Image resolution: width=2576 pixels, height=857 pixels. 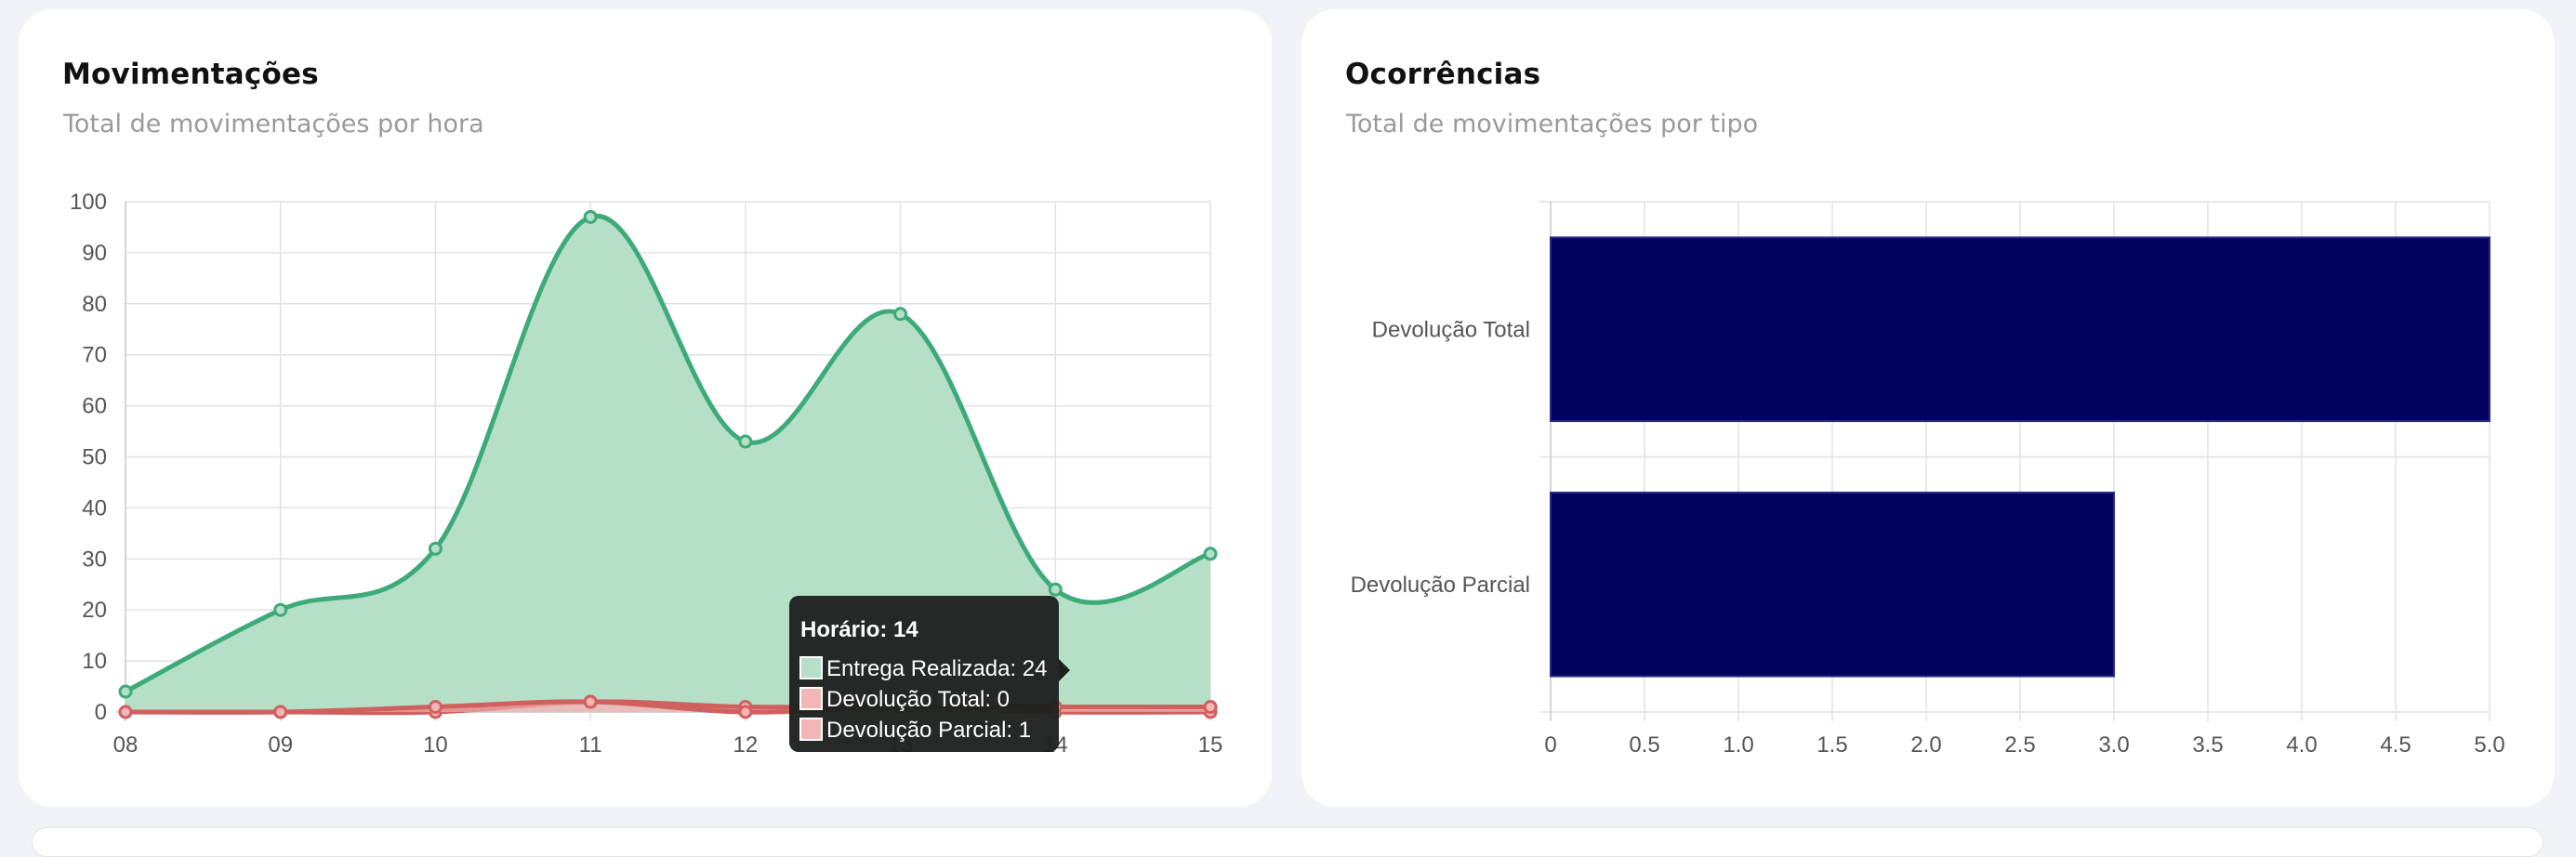 I want to click on y-tick-label: 60, so click(x=94, y=407).